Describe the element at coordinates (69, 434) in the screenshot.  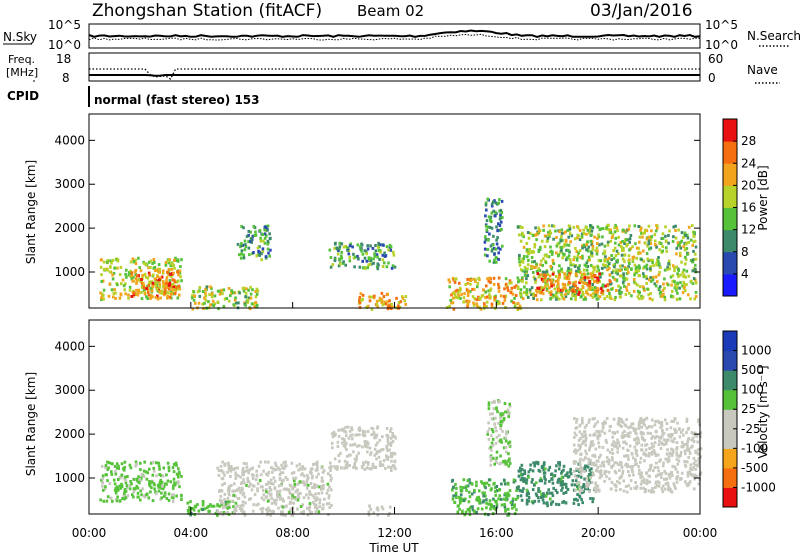
I see `y-tick-label: 2000` at that location.